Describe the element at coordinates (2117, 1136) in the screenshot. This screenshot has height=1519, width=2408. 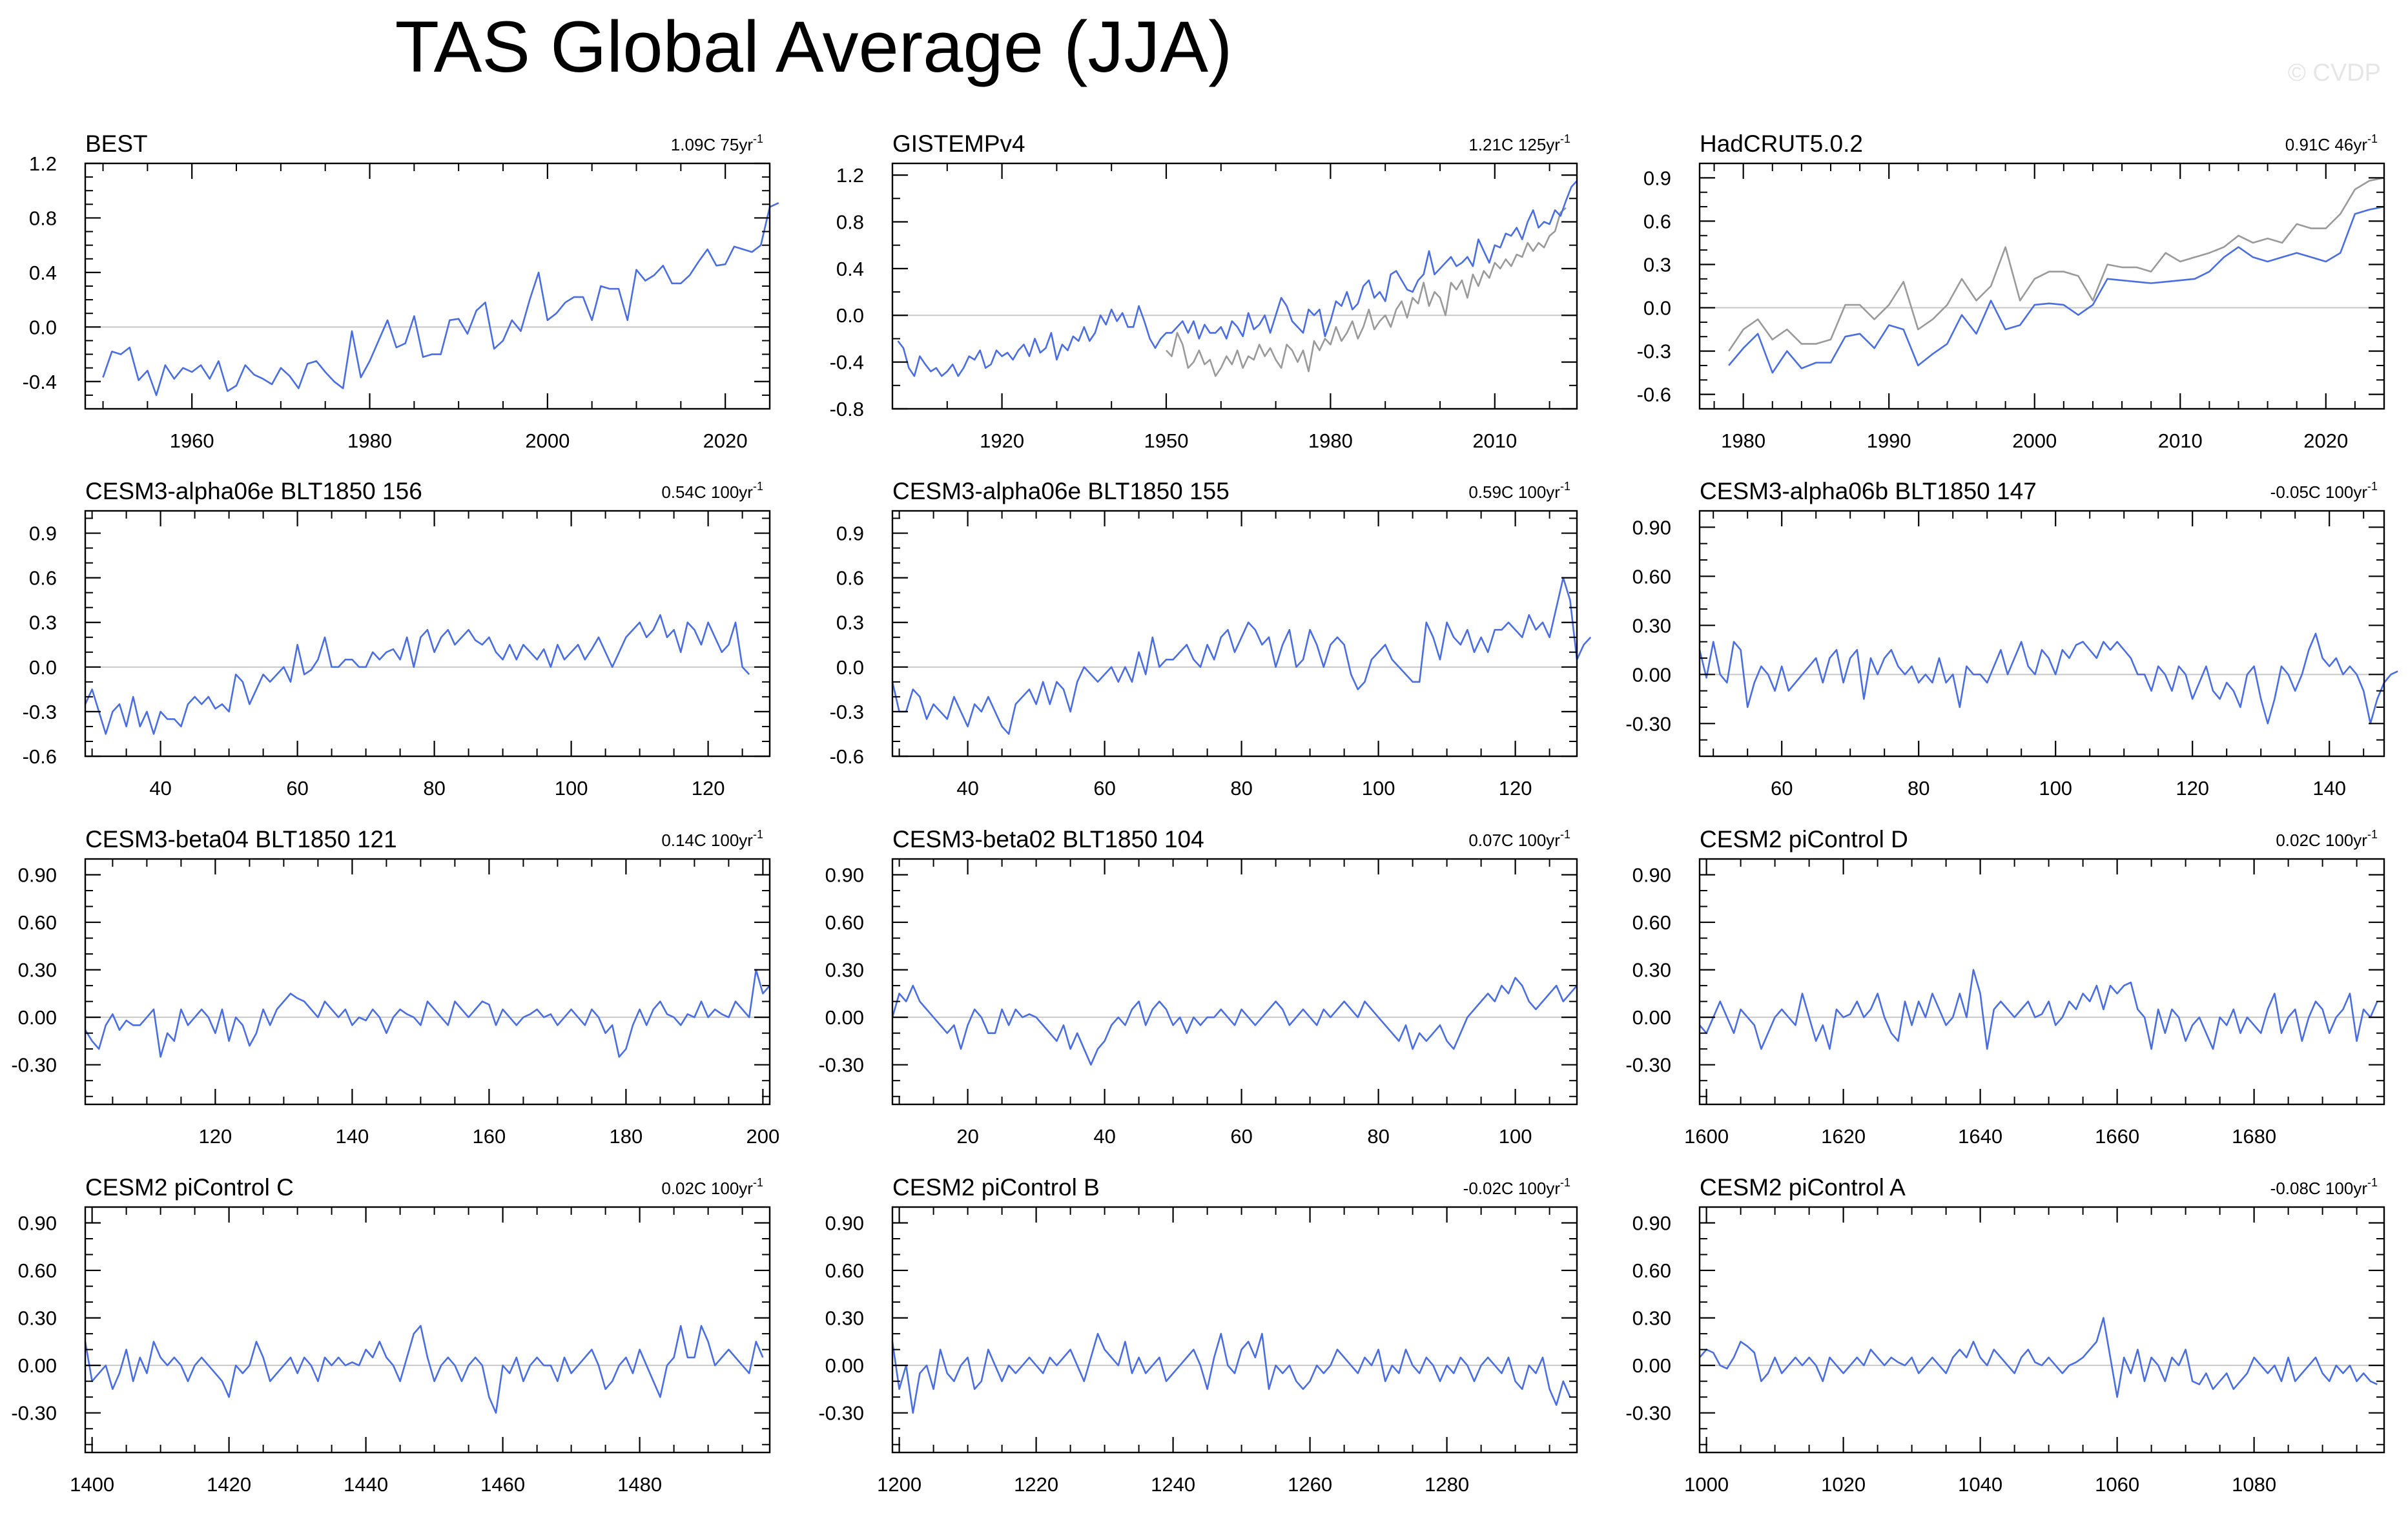
I see `xtick-label: 1660` at that location.